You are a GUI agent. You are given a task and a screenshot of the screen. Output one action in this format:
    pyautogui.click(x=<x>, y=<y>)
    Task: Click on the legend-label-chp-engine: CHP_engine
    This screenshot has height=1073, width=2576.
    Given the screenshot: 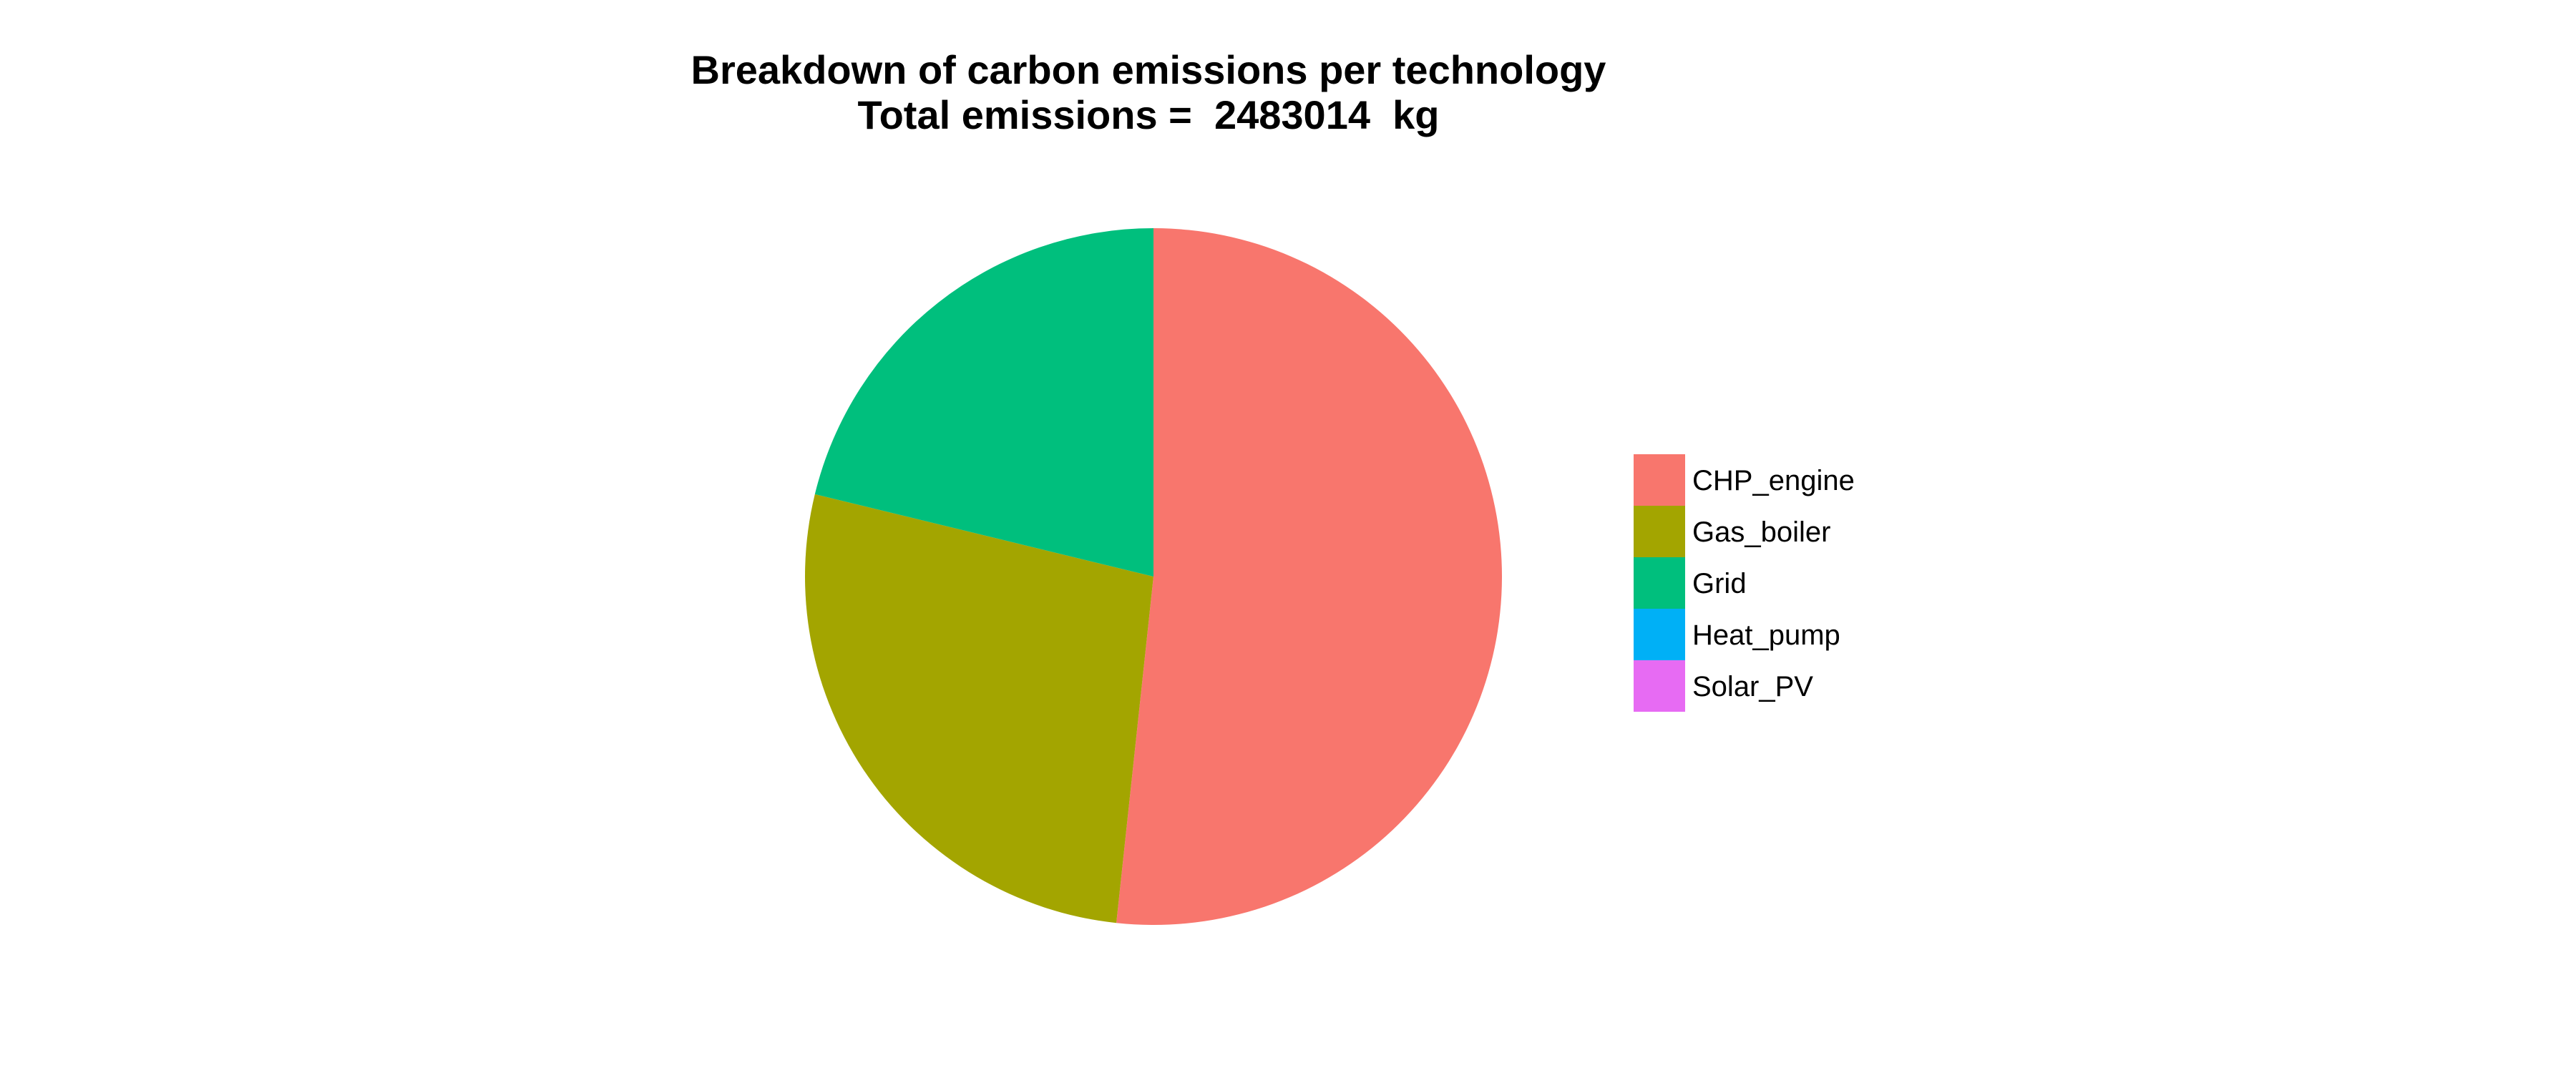 What is the action you would take?
    pyautogui.click(x=1773, y=480)
    